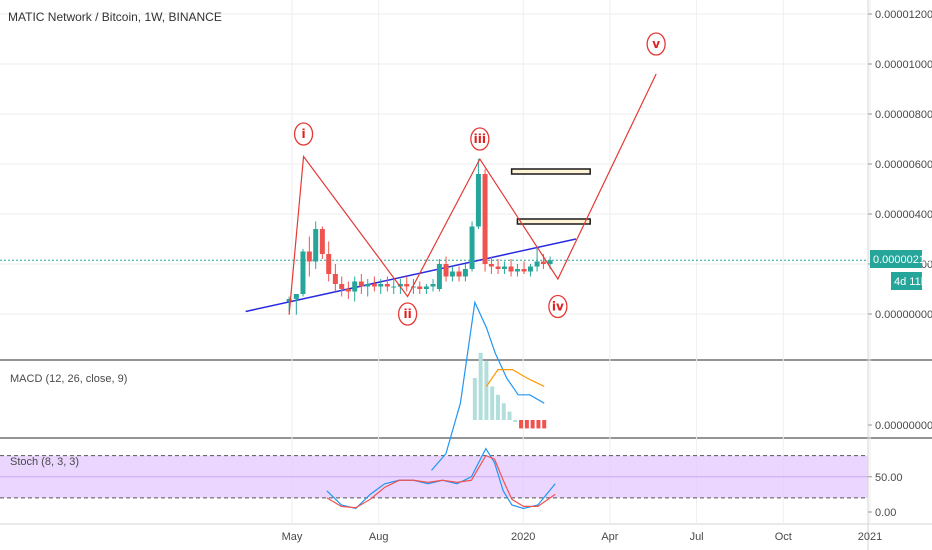 The image size is (932, 550). I want to click on stoch-band, so click(434, 477).